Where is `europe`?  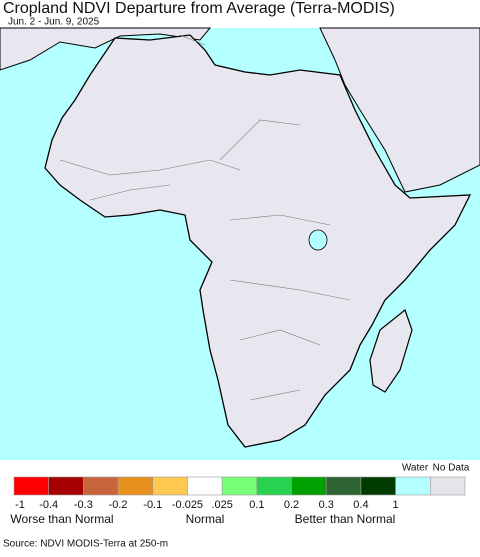
europe is located at coordinates (106, 49).